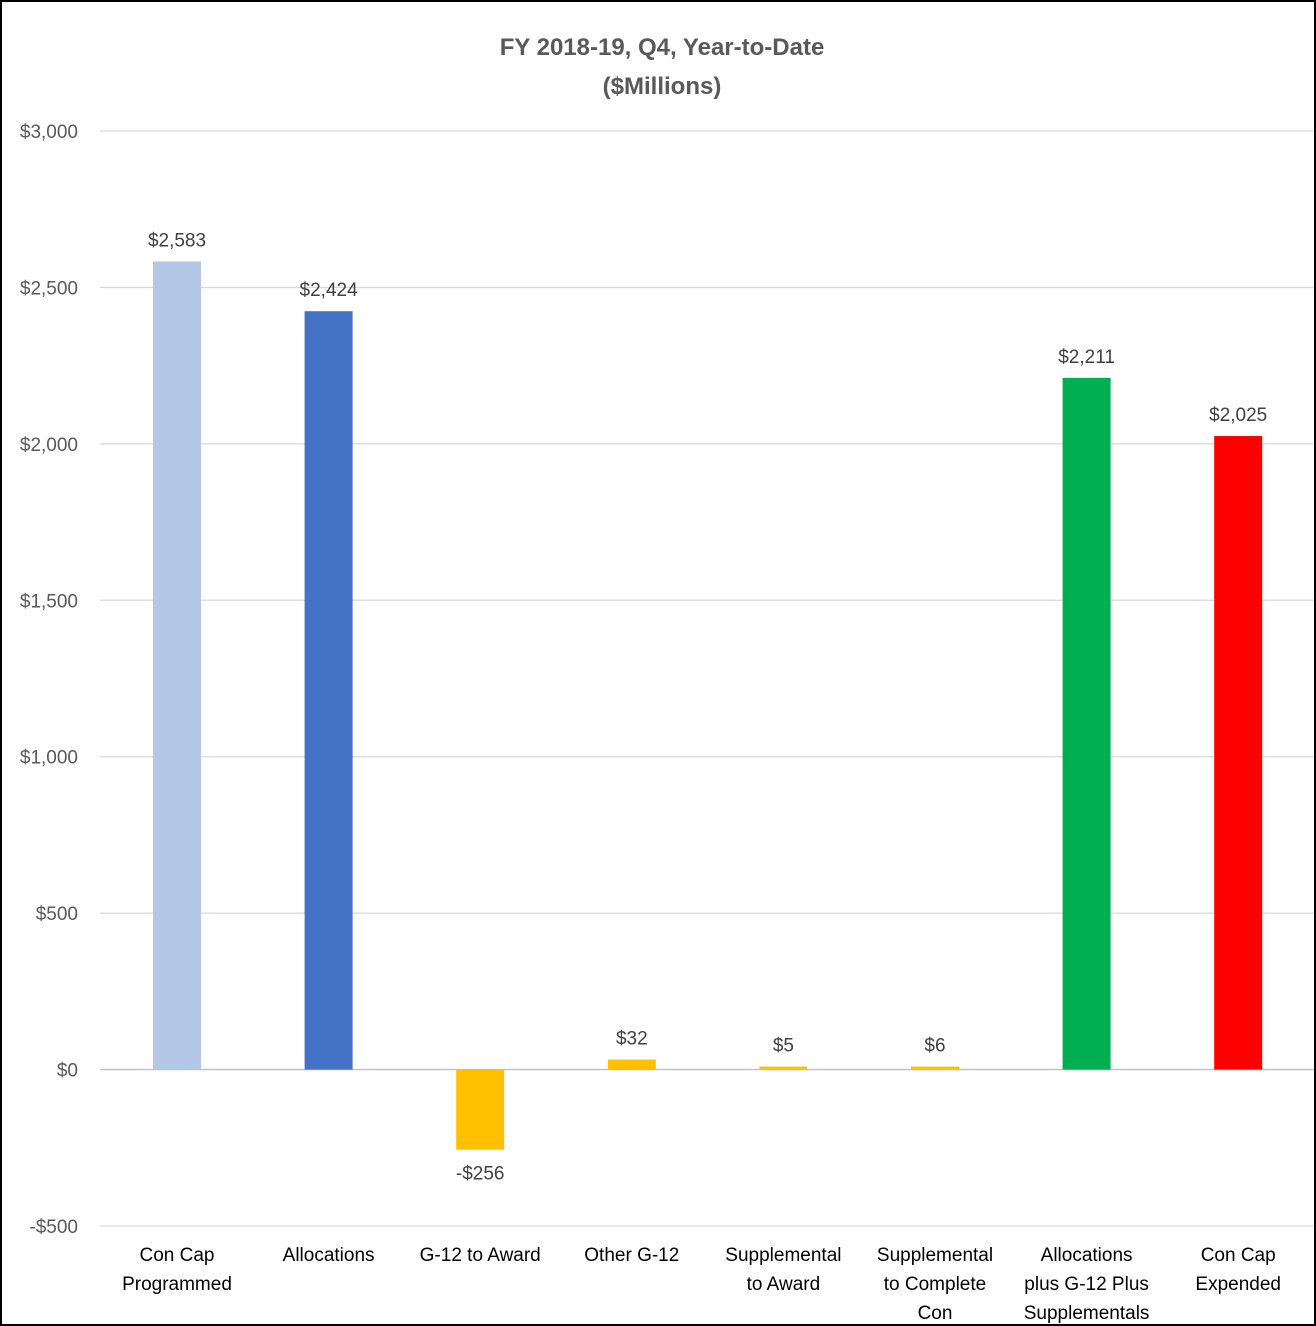 This screenshot has width=1316, height=1326. Describe the element at coordinates (934, 1046) in the screenshot. I see `data-label: $6` at that location.